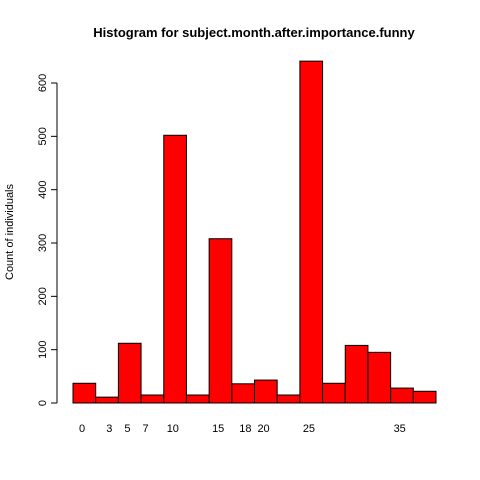 This screenshot has width=480, height=480. Describe the element at coordinates (245, 429) in the screenshot. I see `x-tick-label: 18` at that location.